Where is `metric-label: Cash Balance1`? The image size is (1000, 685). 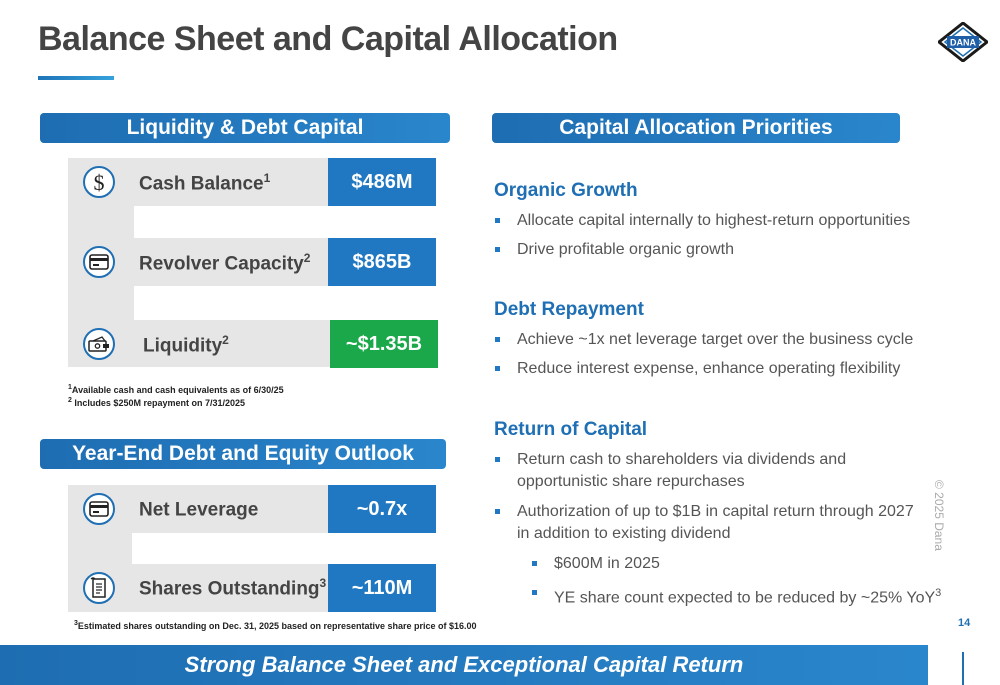 metric-label: Cash Balance1 is located at coordinates (205, 183).